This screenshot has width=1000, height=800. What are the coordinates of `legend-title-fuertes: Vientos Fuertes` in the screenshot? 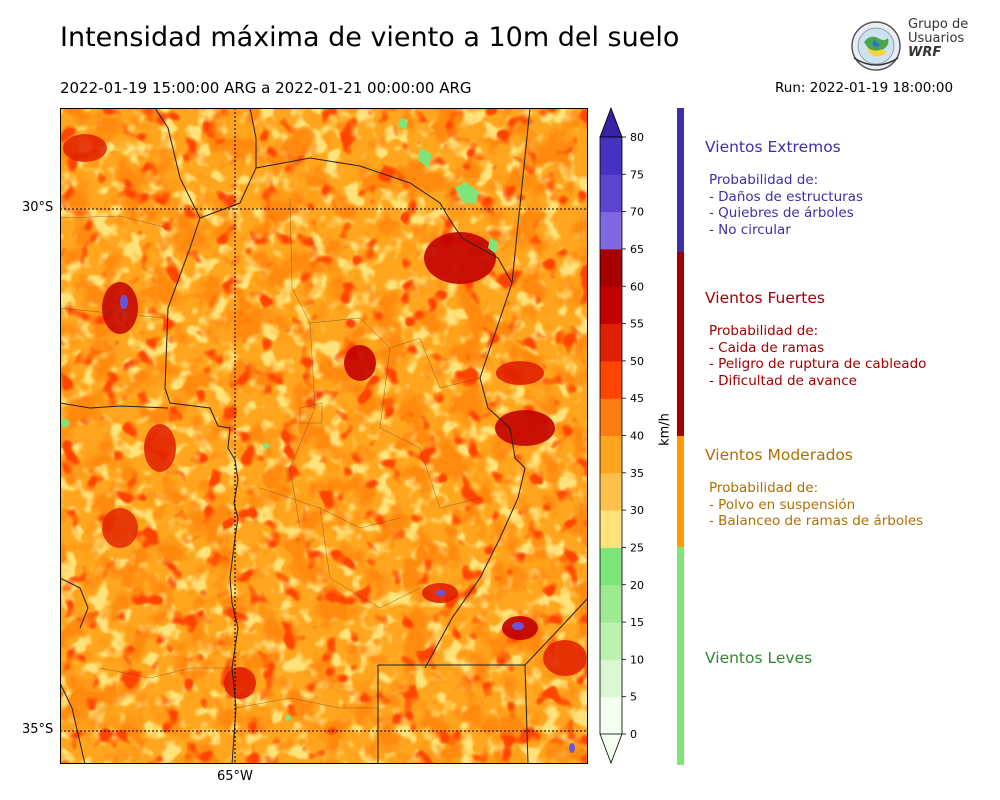 It's located at (765, 298).